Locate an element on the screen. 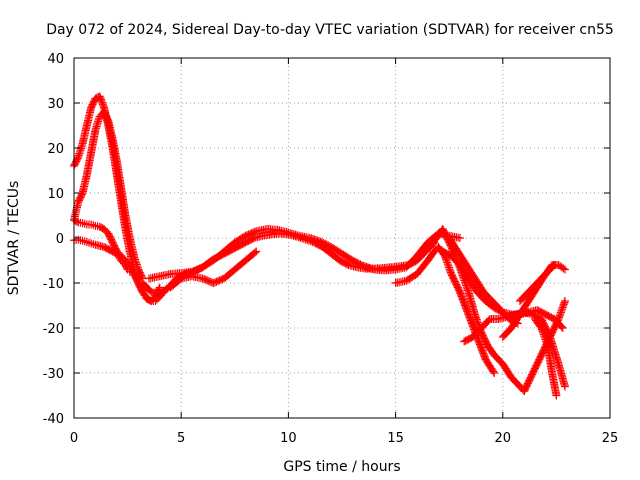 The width and height of the screenshot is (640, 480). x-tick-label: 0 is located at coordinates (74, 438).